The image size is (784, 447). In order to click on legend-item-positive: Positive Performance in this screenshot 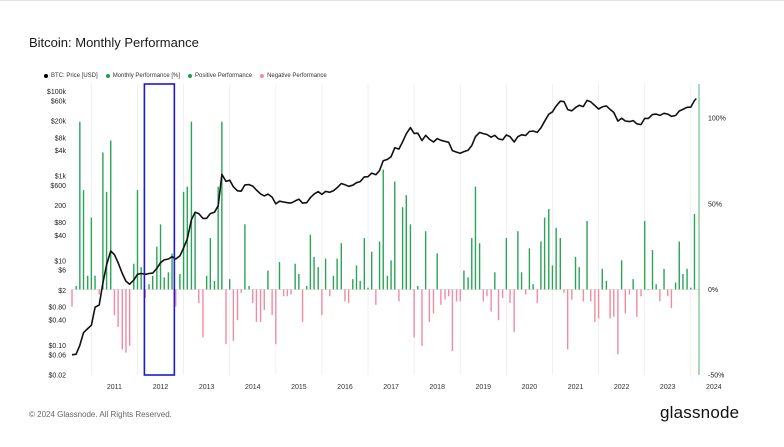, I will do `click(220, 76)`.